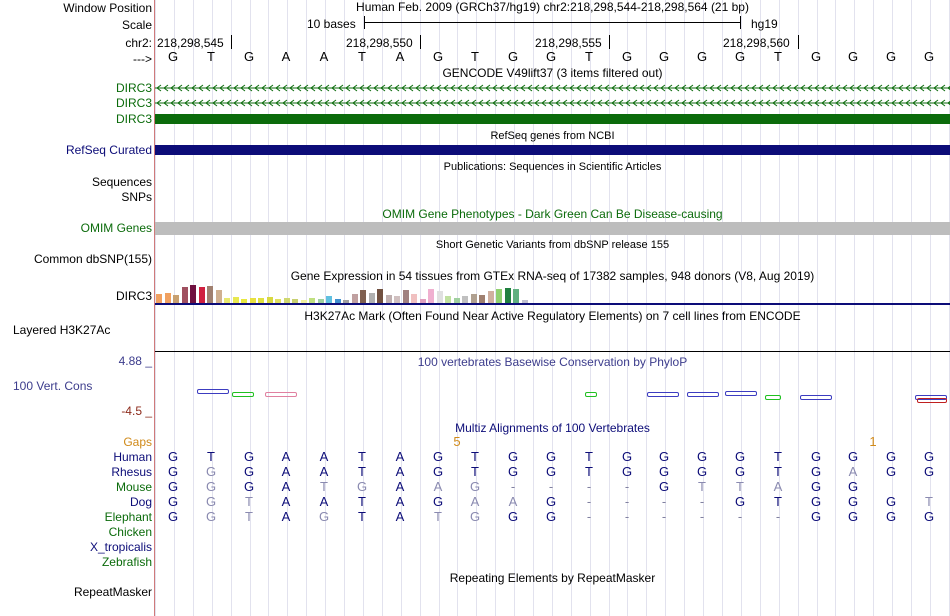 Image resolution: width=950 pixels, height=616 pixels. Describe the element at coordinates (108, 150) in the screenshot. I see `refseq-label: RefSeq Curated` at that location.